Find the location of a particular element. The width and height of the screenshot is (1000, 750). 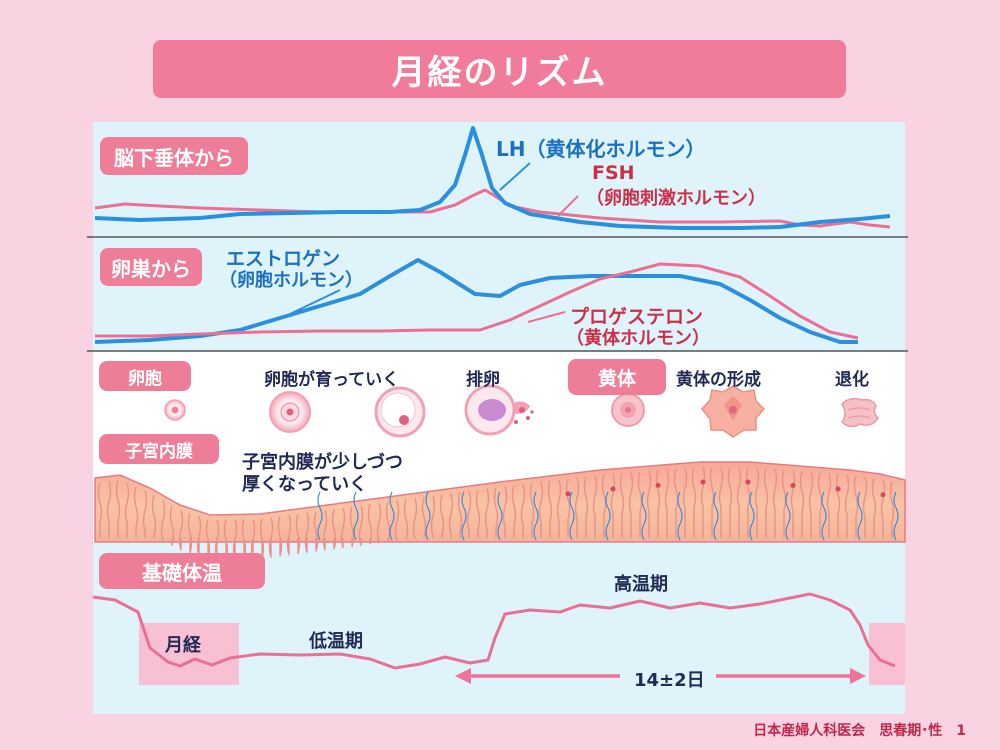

lh-leader-line is located at coordinates (515, 176).